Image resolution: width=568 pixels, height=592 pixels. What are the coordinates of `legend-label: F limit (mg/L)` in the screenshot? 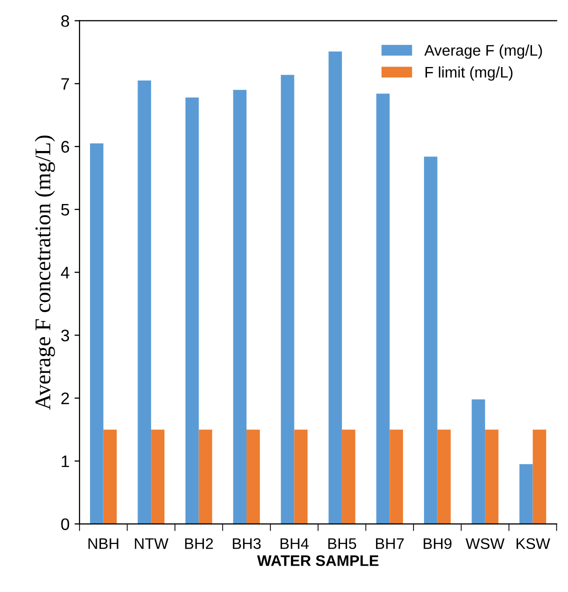 It's located at (469, 73).